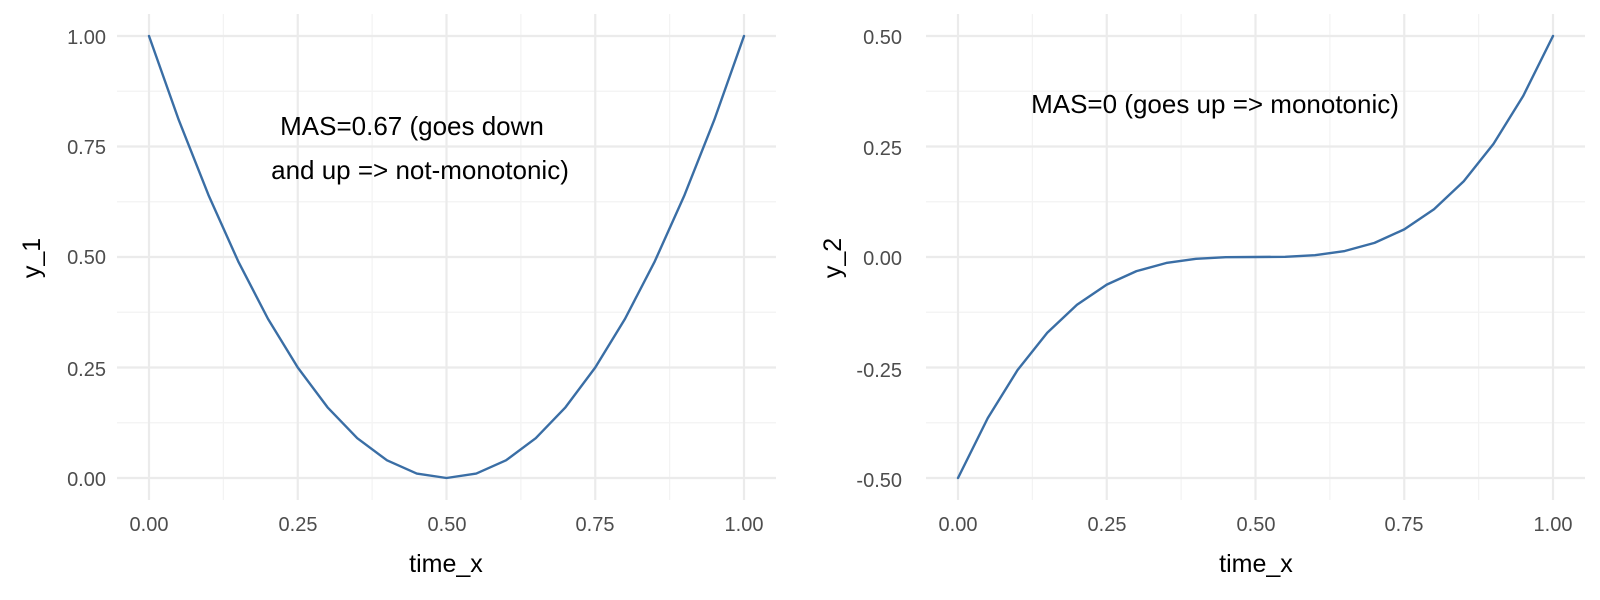  I want to click on x-axis-title-right: time_x, so click(1256, 564).